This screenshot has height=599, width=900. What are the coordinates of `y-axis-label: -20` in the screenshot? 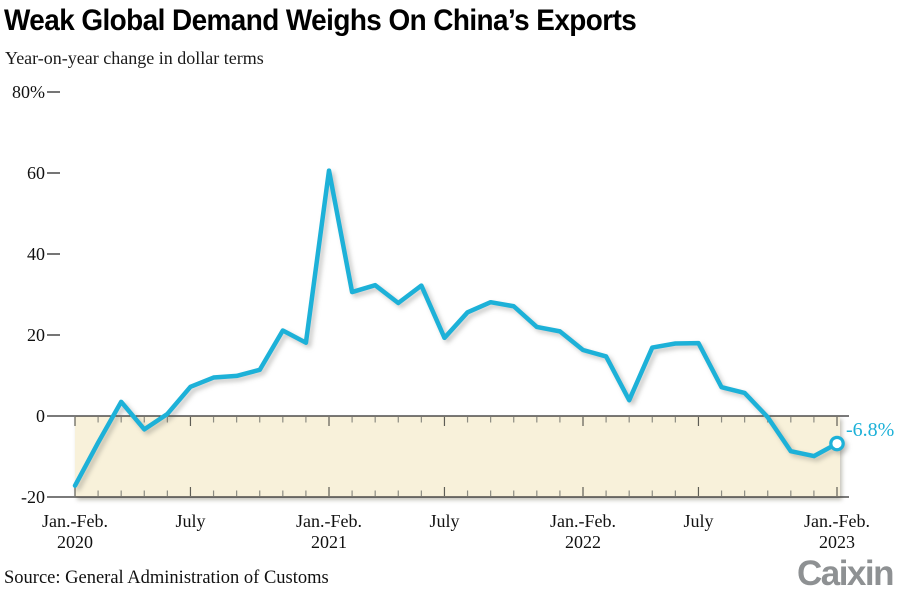 It's located at (33, 497).